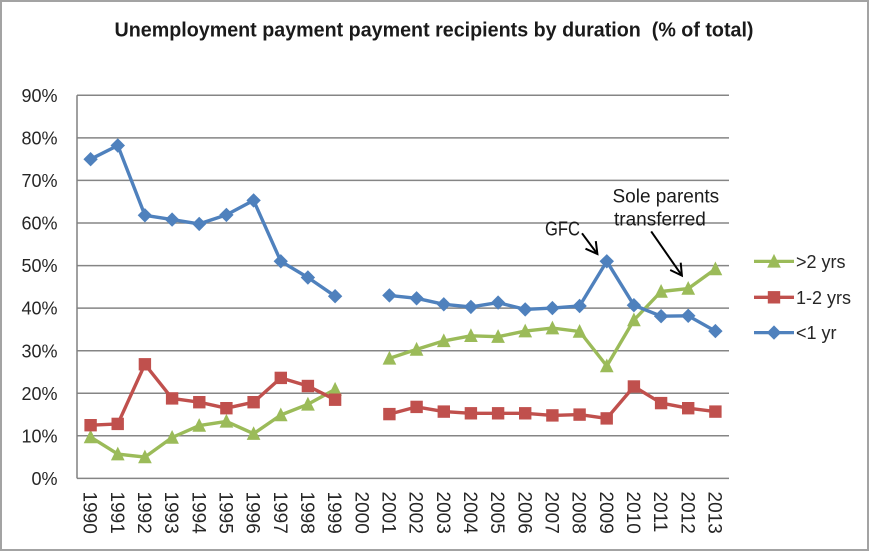 The width and height of the screenshot is (869, 556). What do you see at coordinates (39, 351) in the screenshot?
I see `svg-text: 30%` at bounding box center [39, 351].